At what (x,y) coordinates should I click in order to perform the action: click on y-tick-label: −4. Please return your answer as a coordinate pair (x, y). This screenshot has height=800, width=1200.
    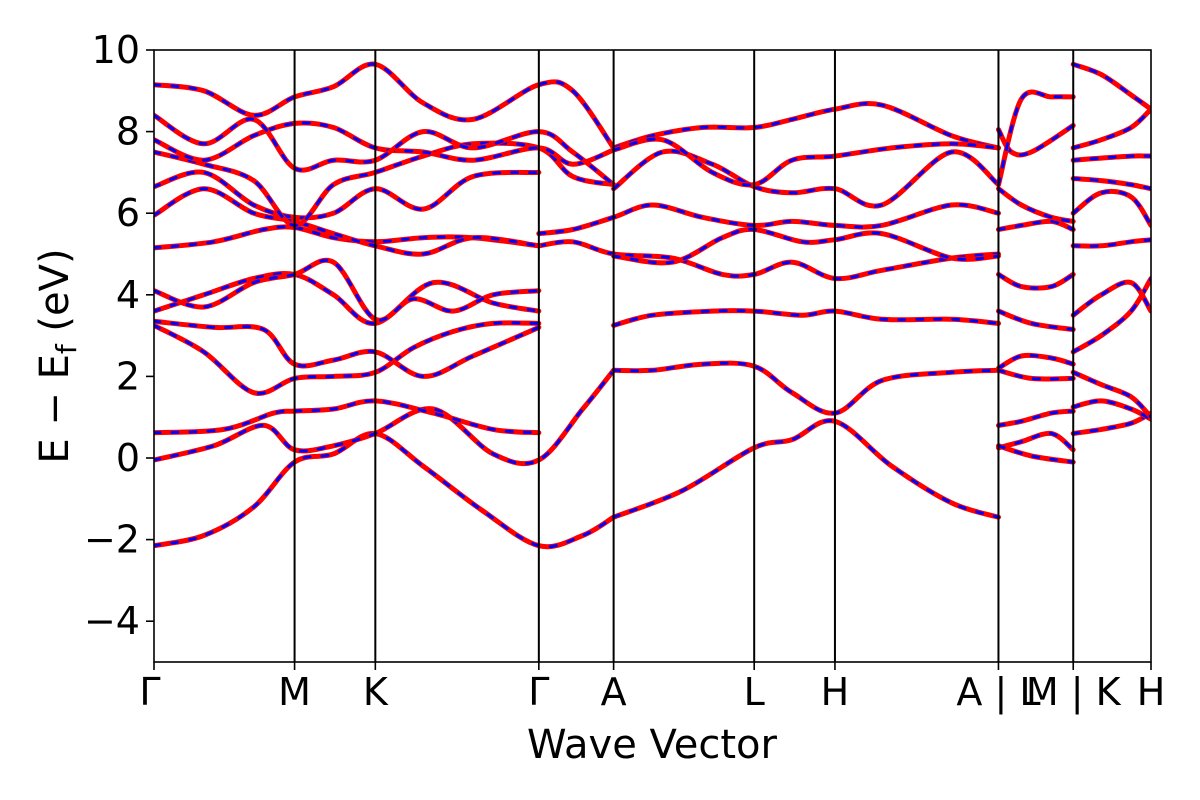
    Looking at the image, I should click on (112, 621).